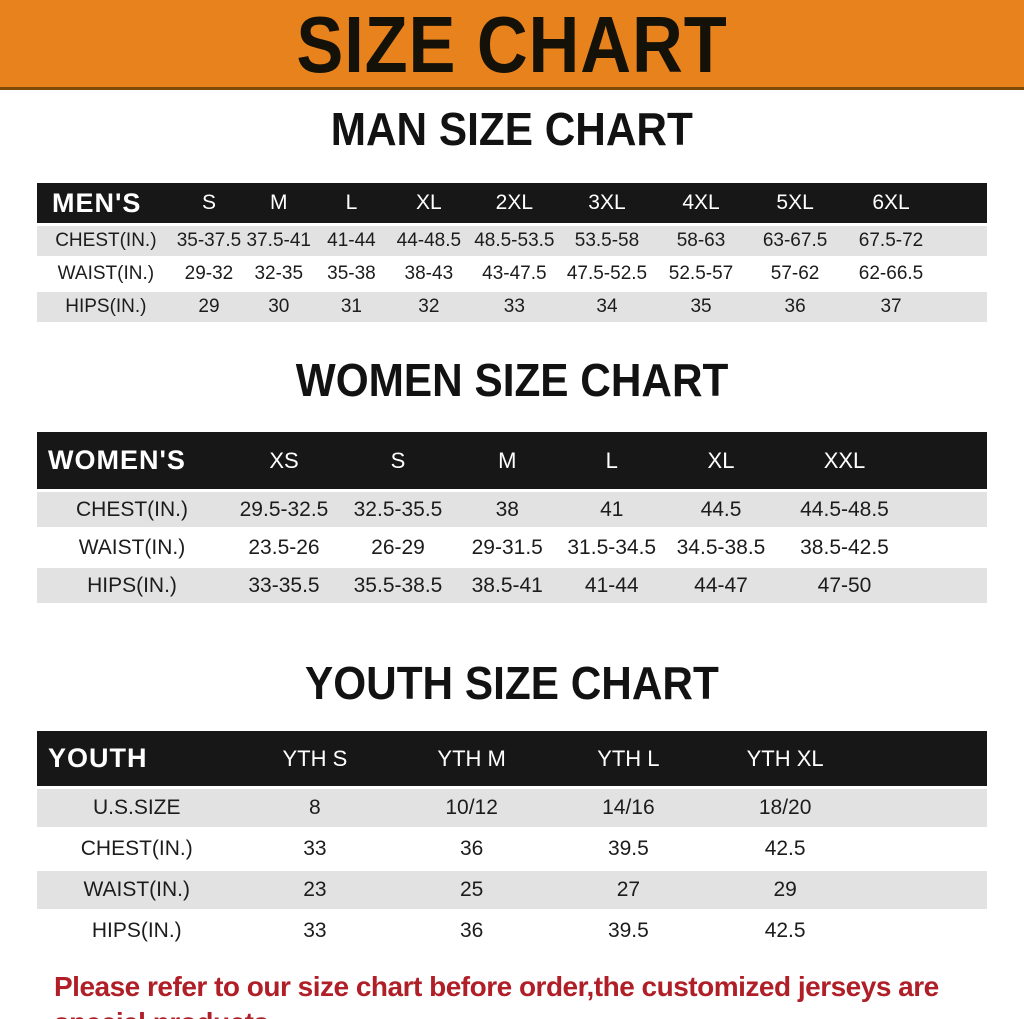  I want to click on measurement-row: HIPS(IN.) 33 36 39.5 42.5, so click(512, 931).